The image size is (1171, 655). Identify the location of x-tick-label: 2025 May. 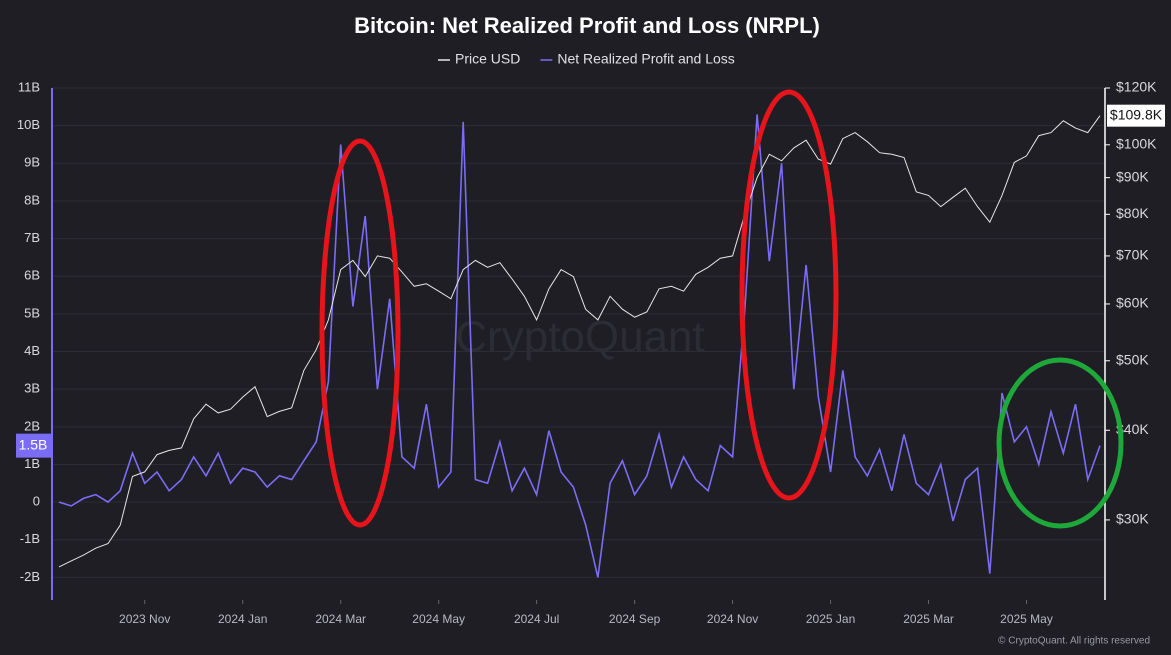
(1026, 619).